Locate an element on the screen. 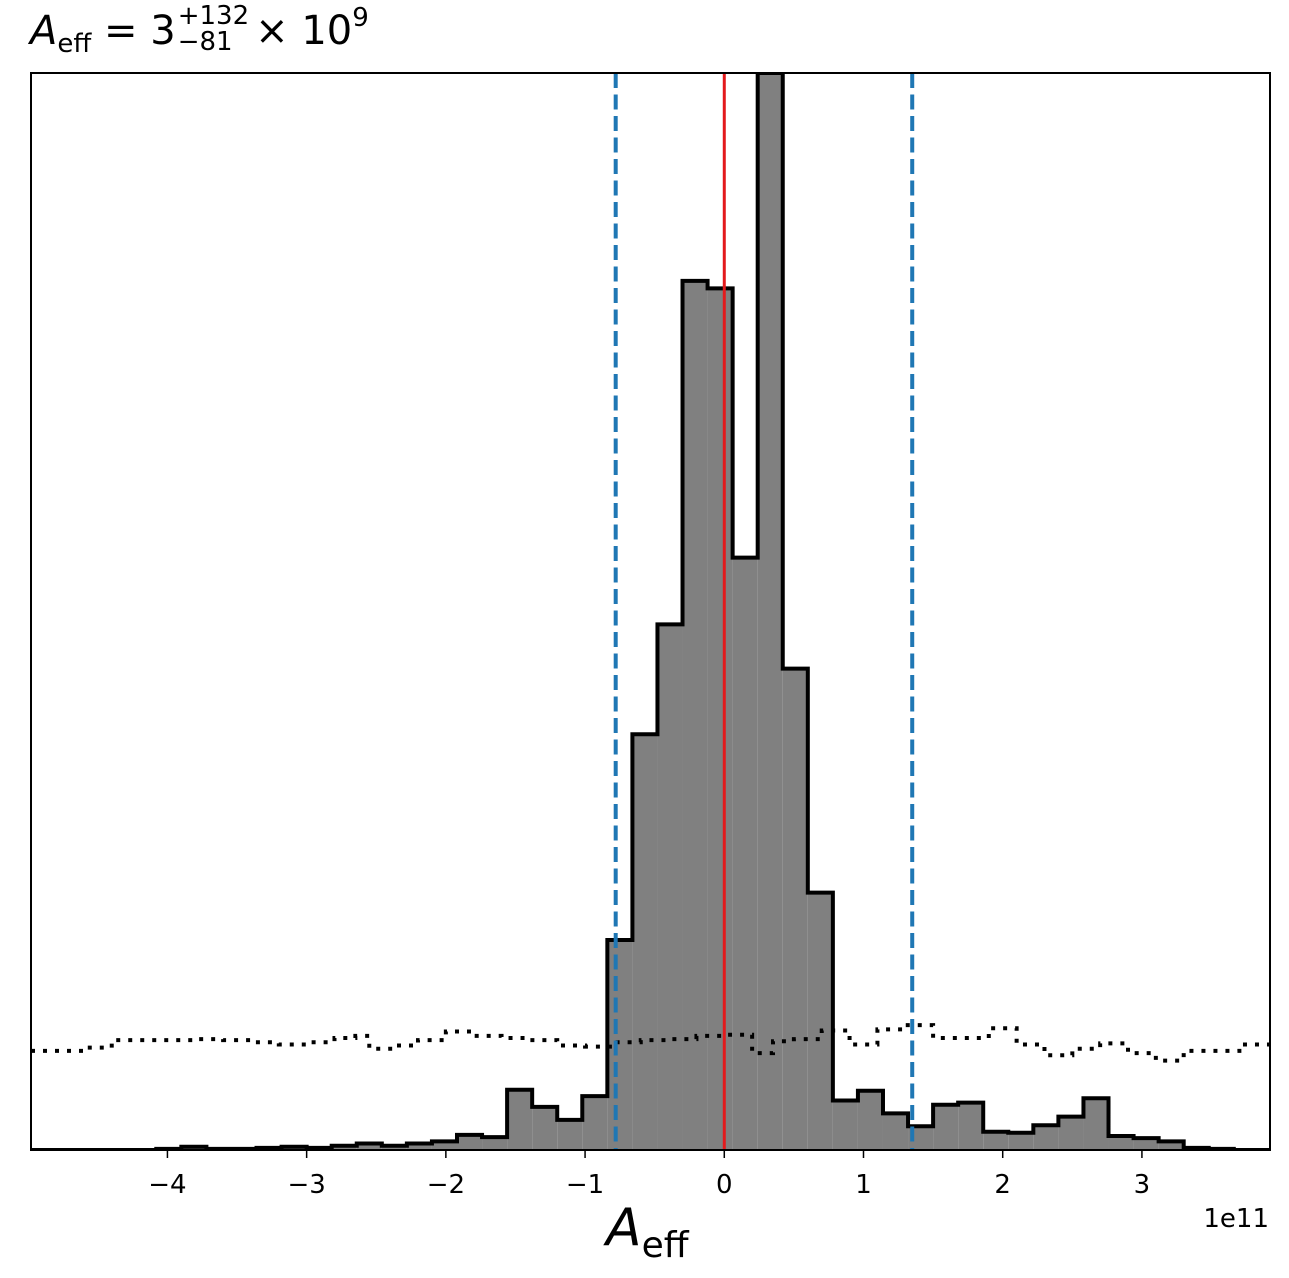 The height and width of the screenshot is (1278, 1289). title-upper-error: +132 is located at coordinates (213, 16).